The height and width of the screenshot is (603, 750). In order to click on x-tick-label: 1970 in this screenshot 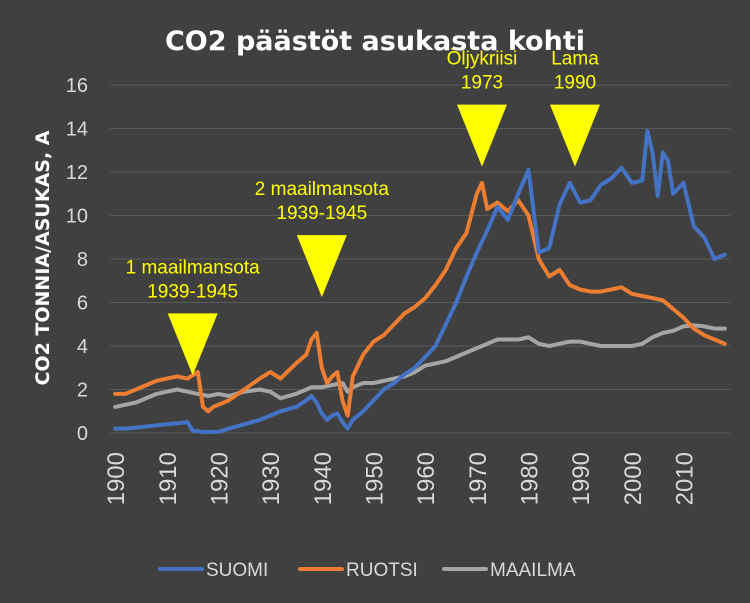, I will do `click(478, 478)`.